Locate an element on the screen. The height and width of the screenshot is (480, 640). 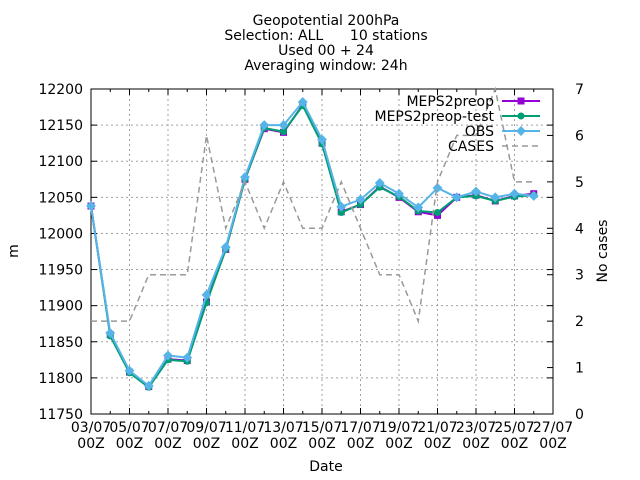
y2-tick-label: 4 is located at coordinates (579, 229).